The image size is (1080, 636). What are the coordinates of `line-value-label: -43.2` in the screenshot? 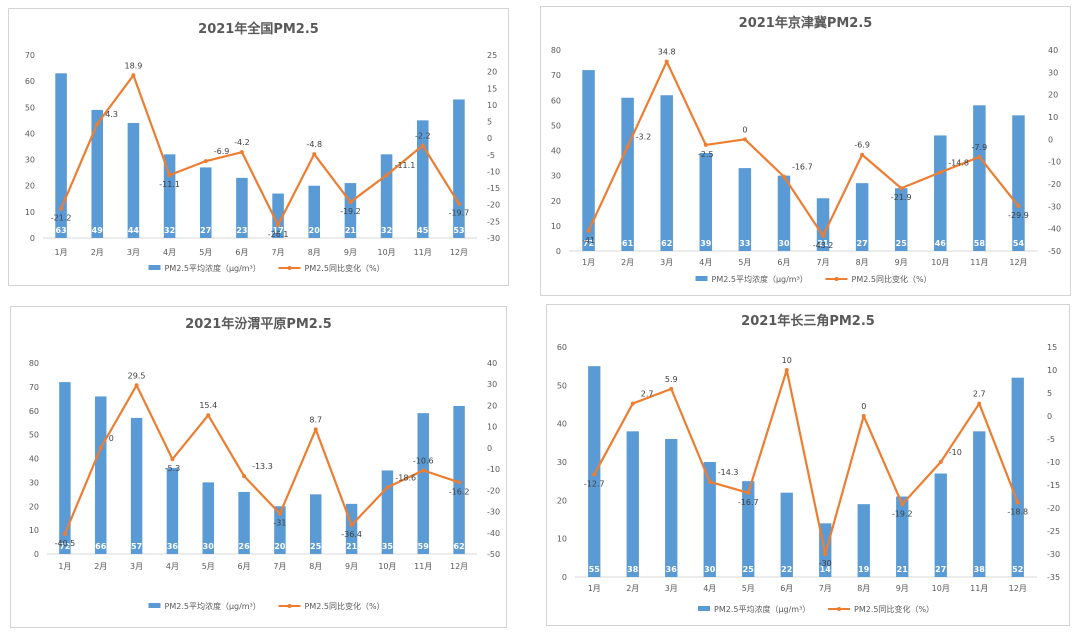 It's located at (823, 245).